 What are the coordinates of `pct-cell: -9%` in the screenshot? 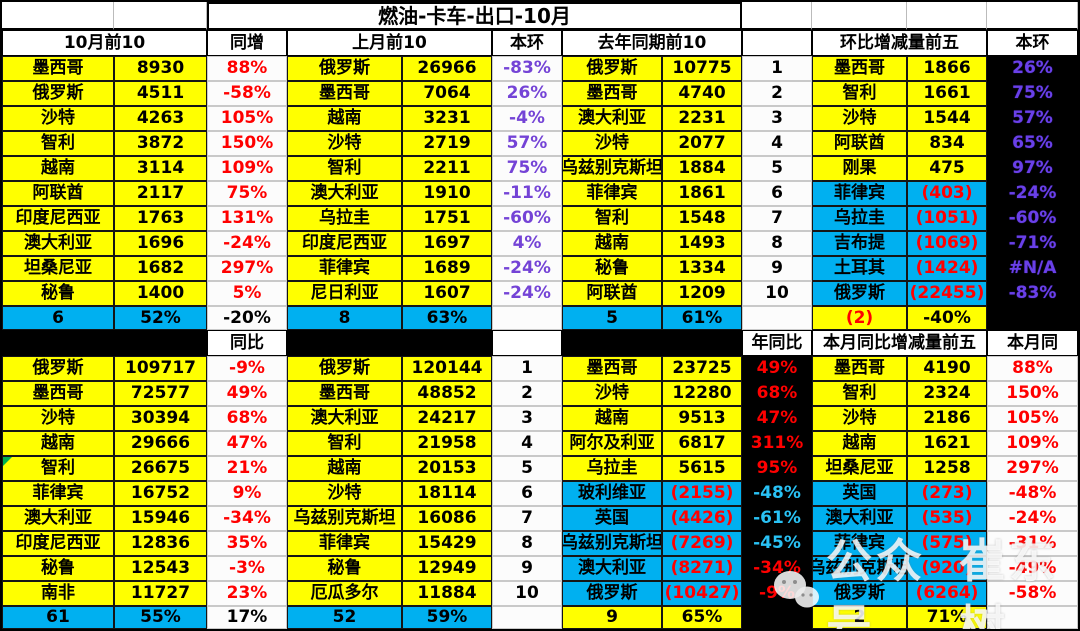 It's located at (777, 593).